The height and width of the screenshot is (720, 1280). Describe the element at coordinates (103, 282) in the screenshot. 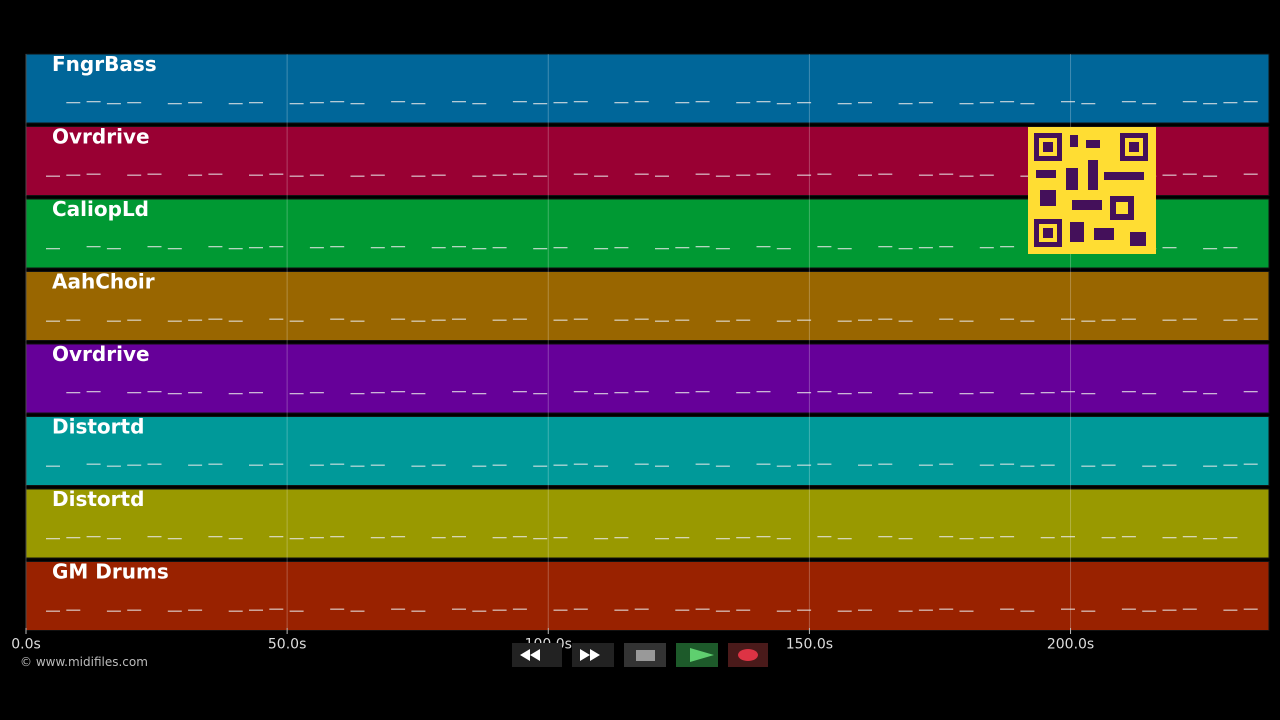

I see `track-name: AahChoir` at that location.